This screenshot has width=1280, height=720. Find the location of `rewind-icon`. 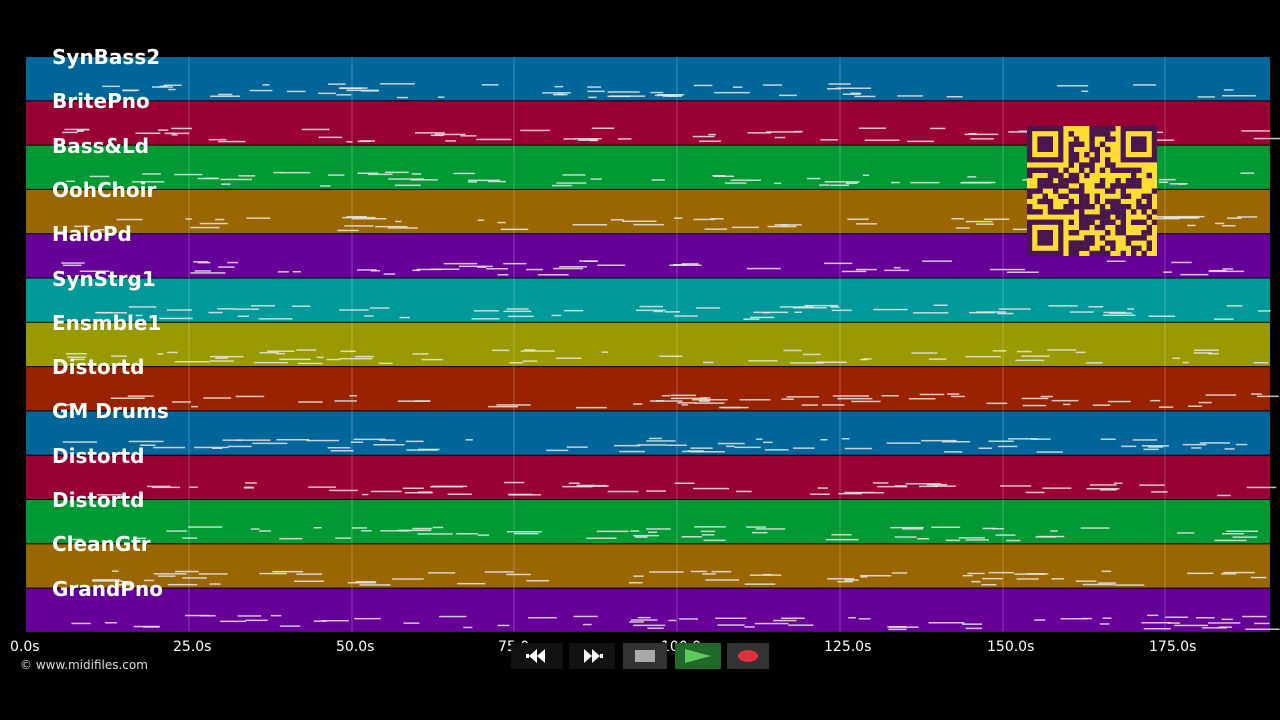

rewind-icon is located at coordinates (535, 656).